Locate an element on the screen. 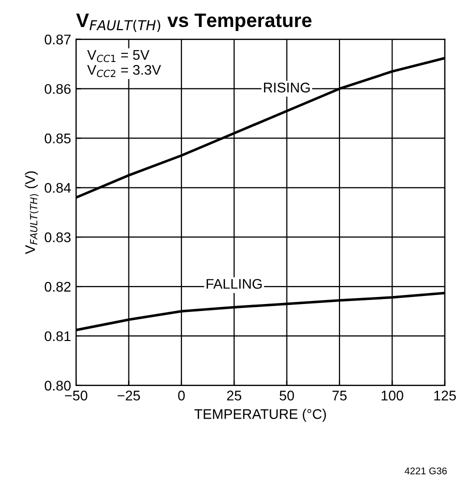  x-tick-label: −50 is located at coordinates (76, 395).